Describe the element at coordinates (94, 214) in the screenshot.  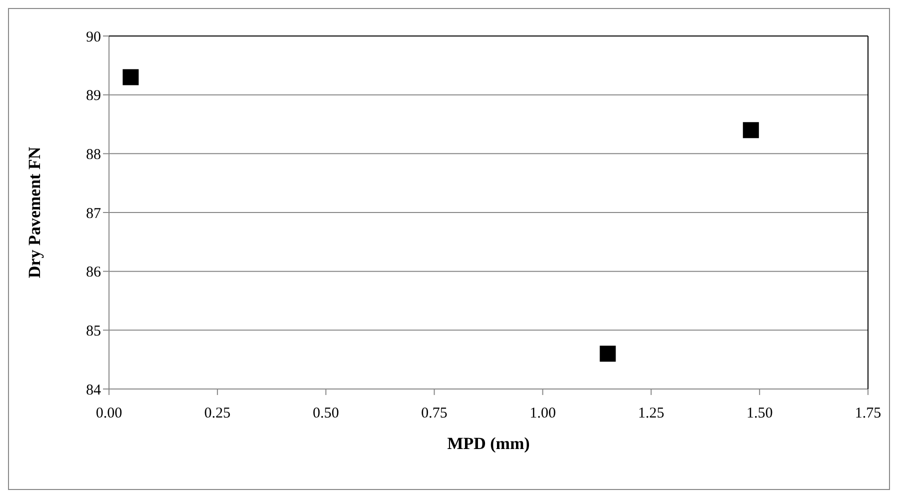
I see `y-tick-label: 87` at that location.